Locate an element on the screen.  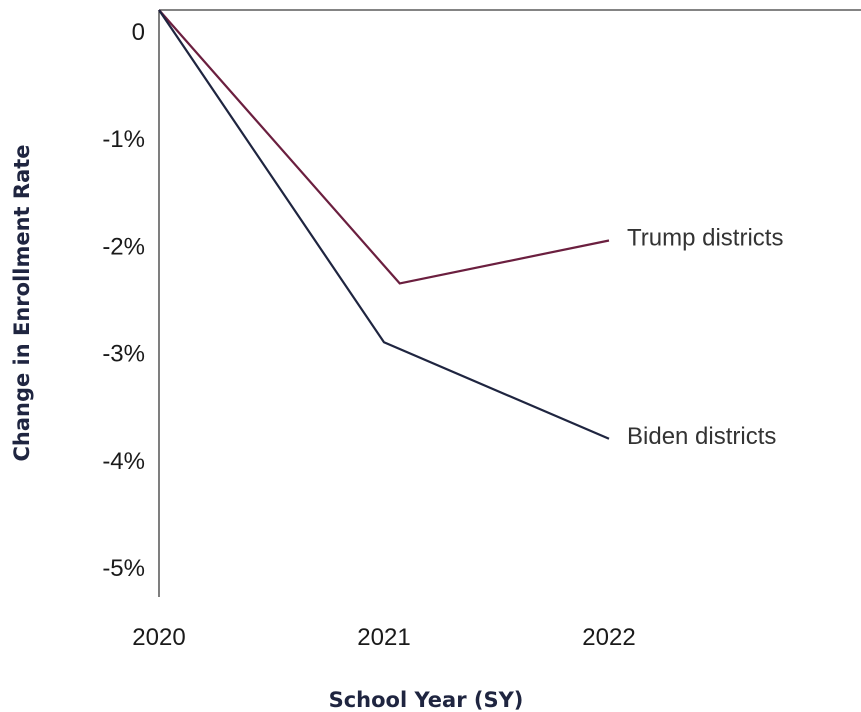
x-axis-title: School Year (SY) is located at coordinates (426, 700).